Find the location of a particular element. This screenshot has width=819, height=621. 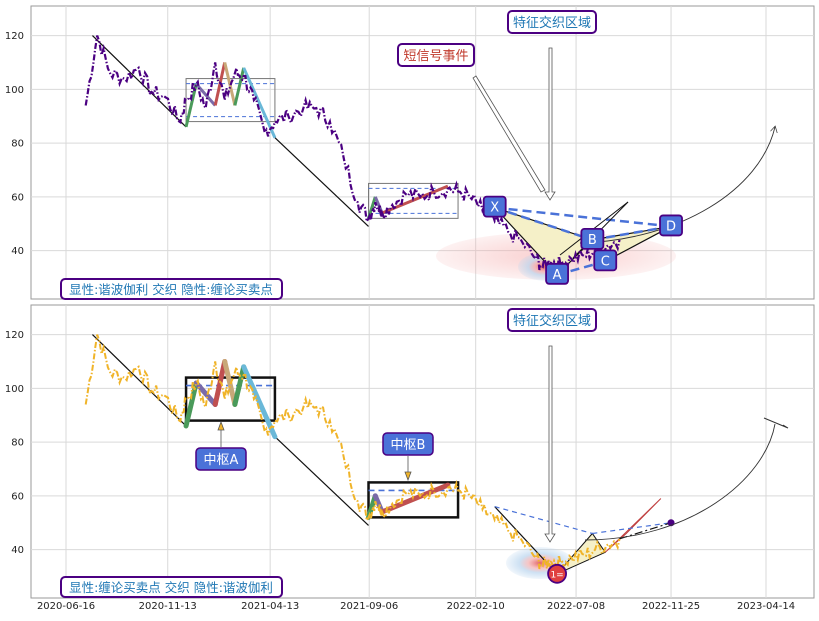

event-label-text: 短信号事件 is located at coordinates (435, 56).